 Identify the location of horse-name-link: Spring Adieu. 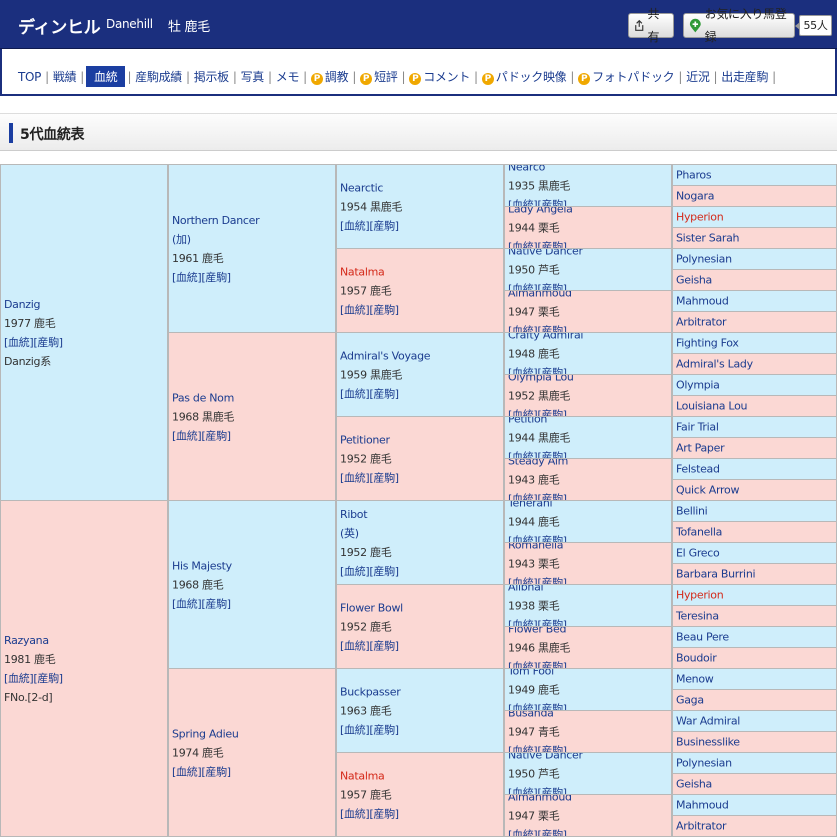
(205, 733).